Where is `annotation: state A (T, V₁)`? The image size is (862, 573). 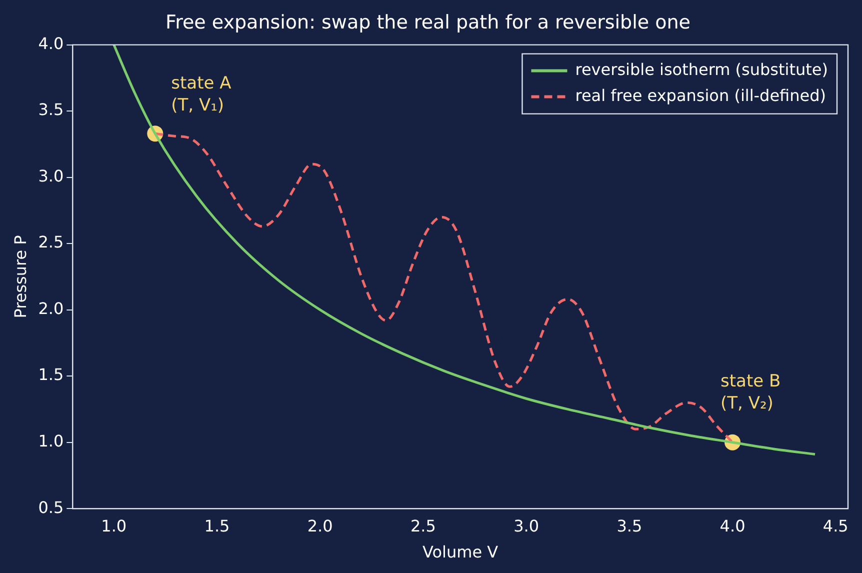 annotation: state A (T, V₁) is located at coordinates (201, 95).